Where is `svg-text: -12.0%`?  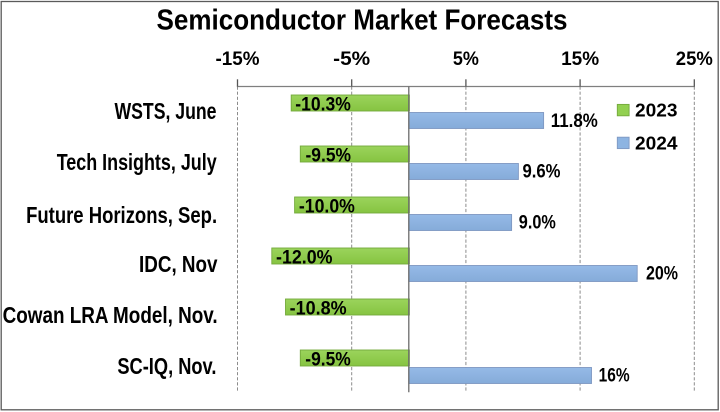
svg-text: -12.0% is located at coordinates (304, 258).